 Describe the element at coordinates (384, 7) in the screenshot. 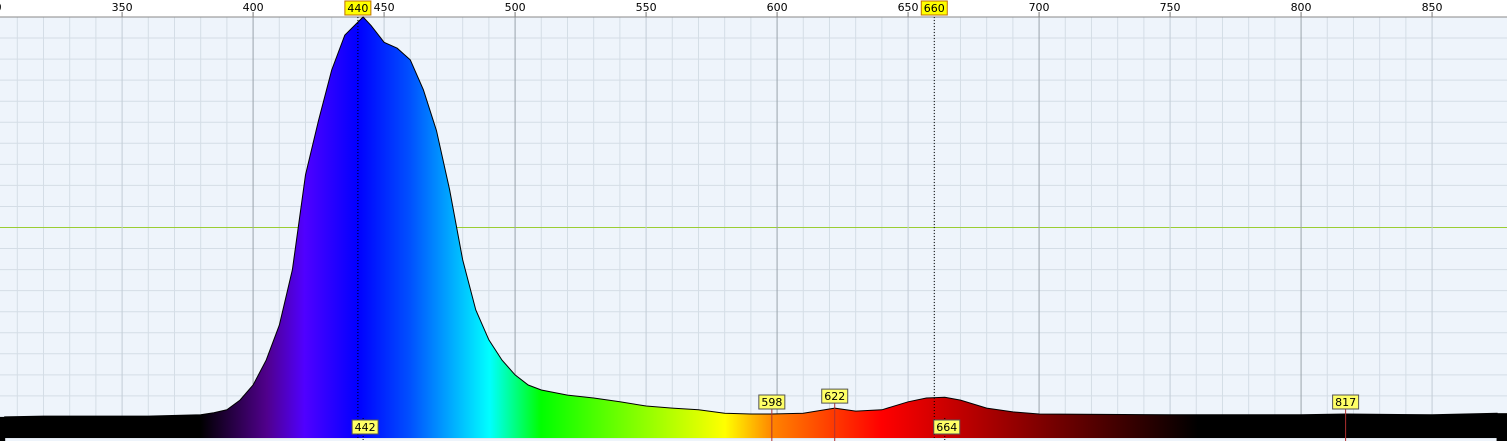

I see `x-tick-label: 450` at that location.